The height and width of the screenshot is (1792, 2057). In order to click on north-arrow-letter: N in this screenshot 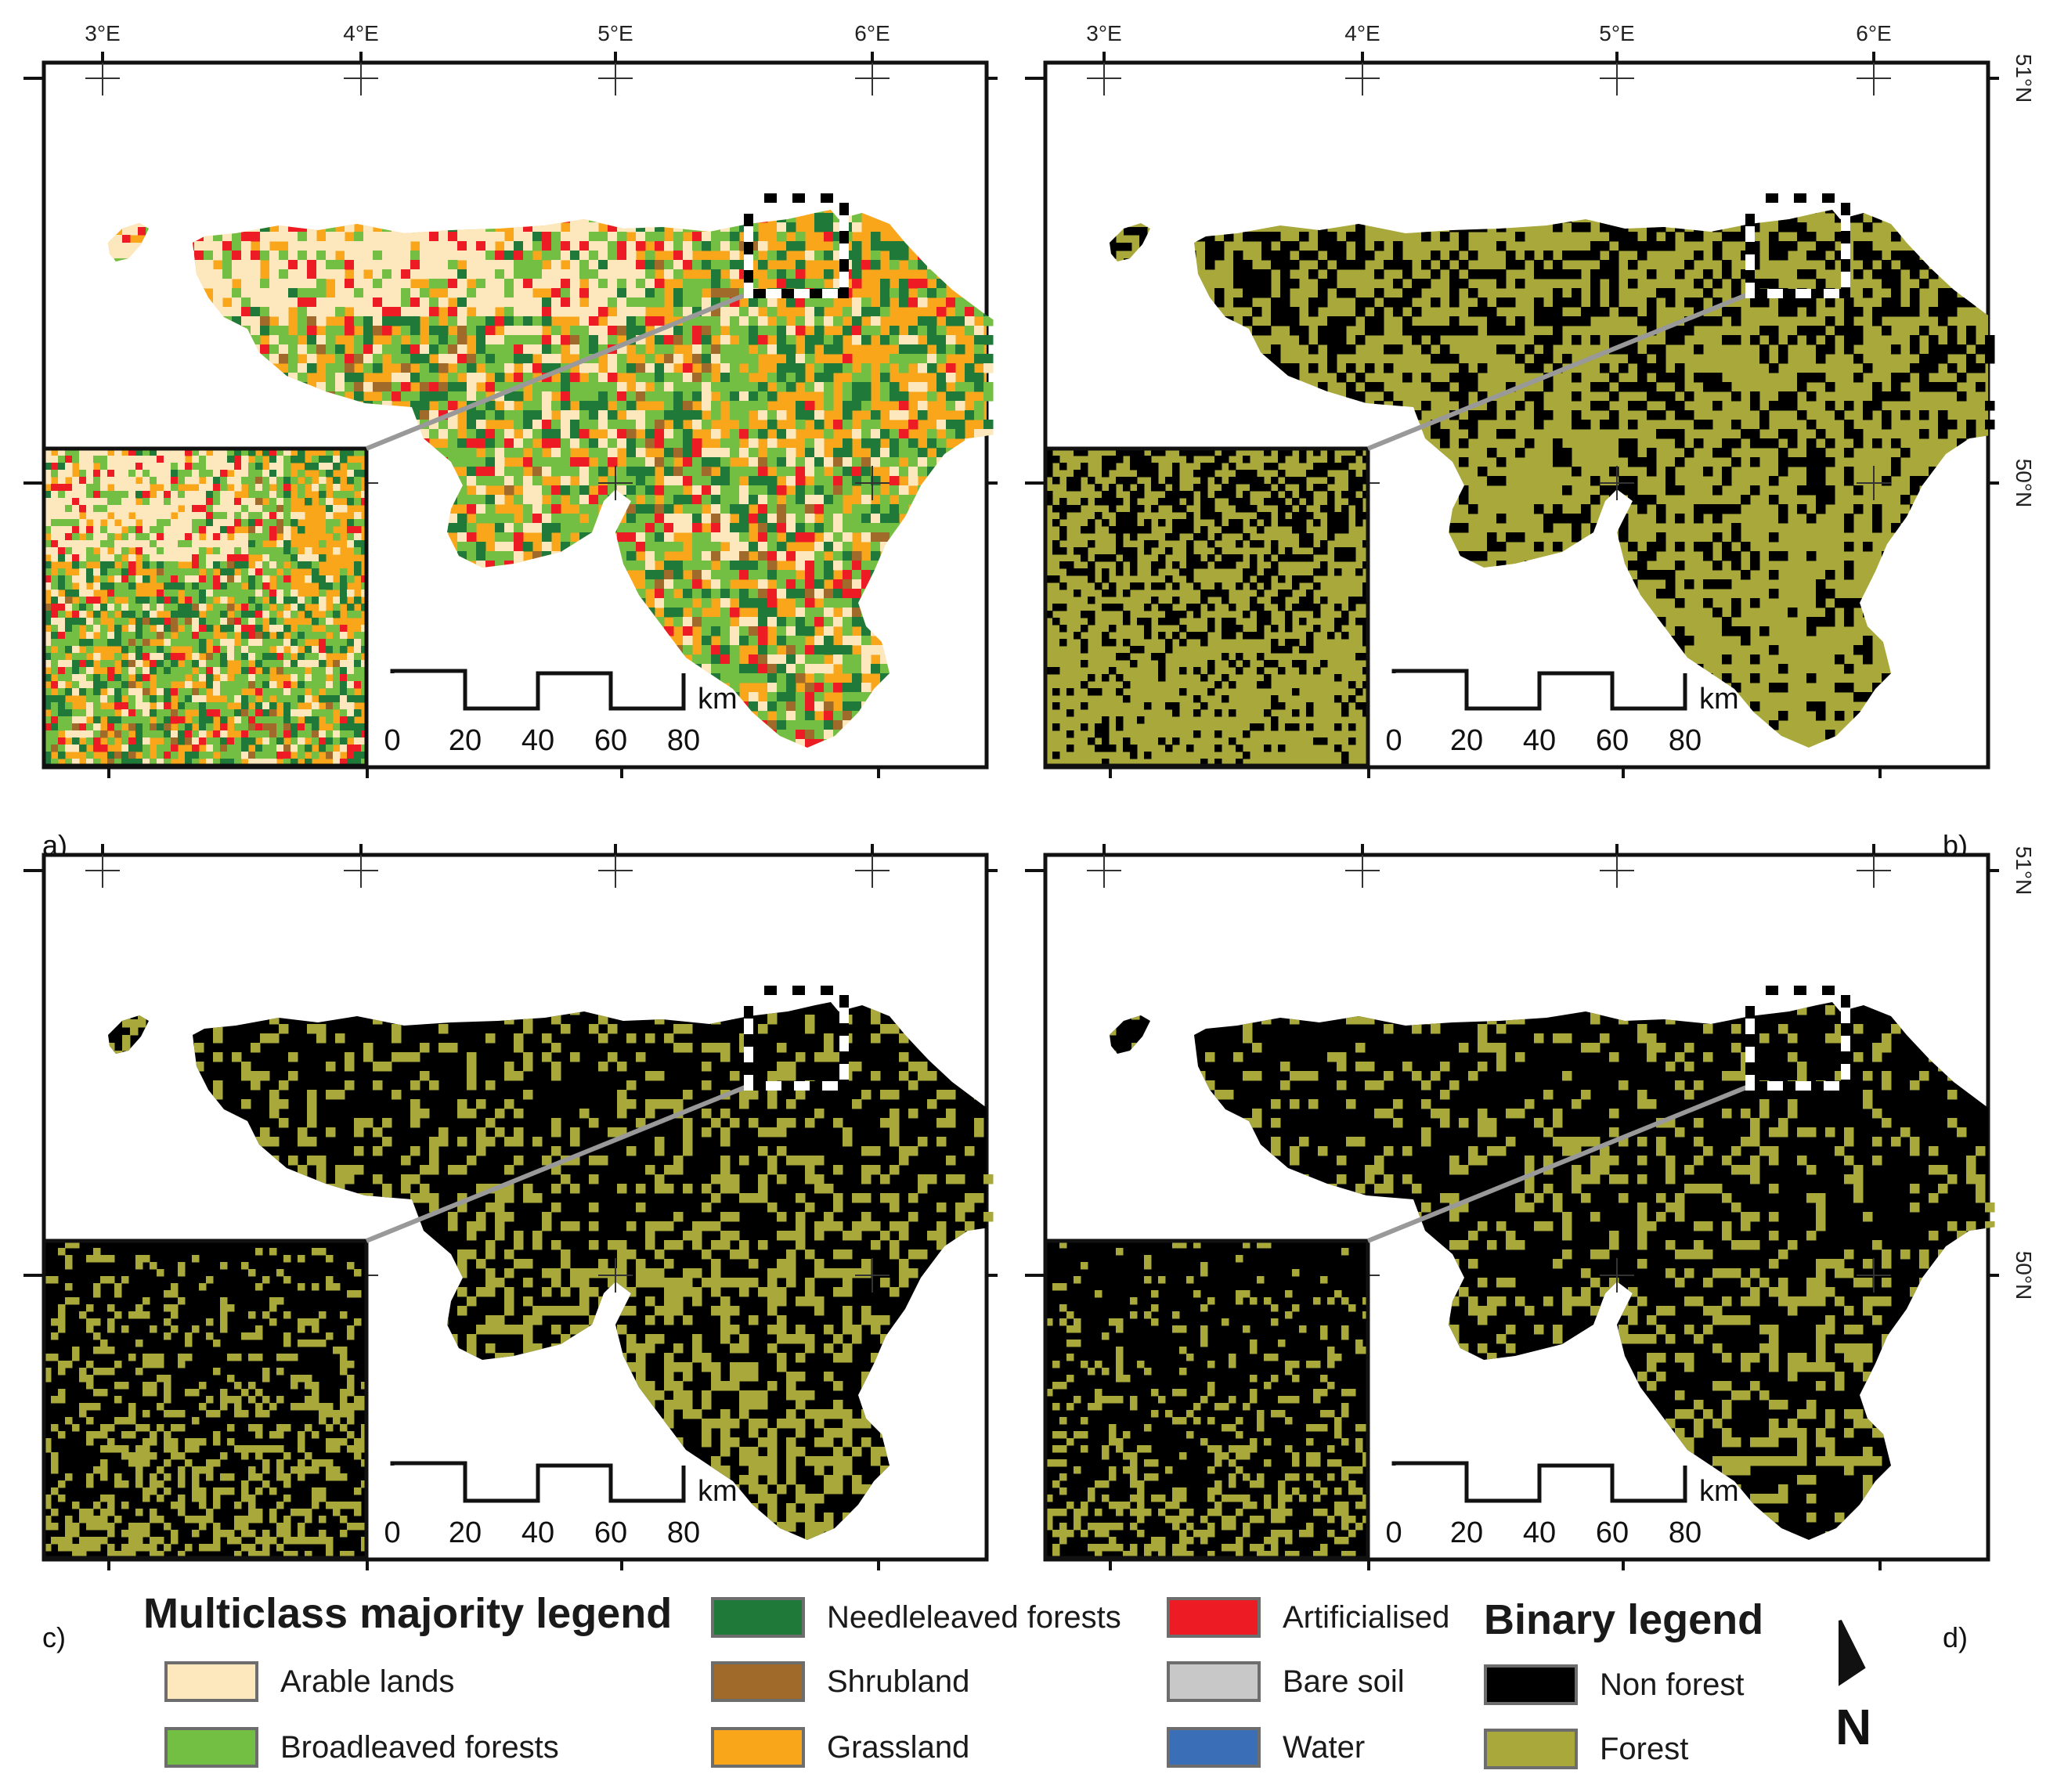, I will do `click(1853, 1727)`.